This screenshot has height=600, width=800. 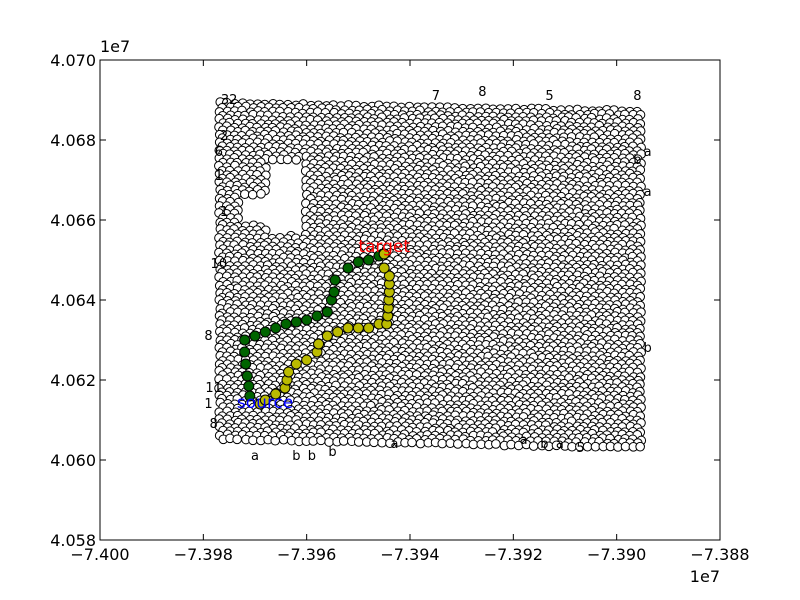 What do you see at coordinates (719, 554) in the screenshot?
I see `x-tick-label: −7.388` at bounding box center [719, 554].